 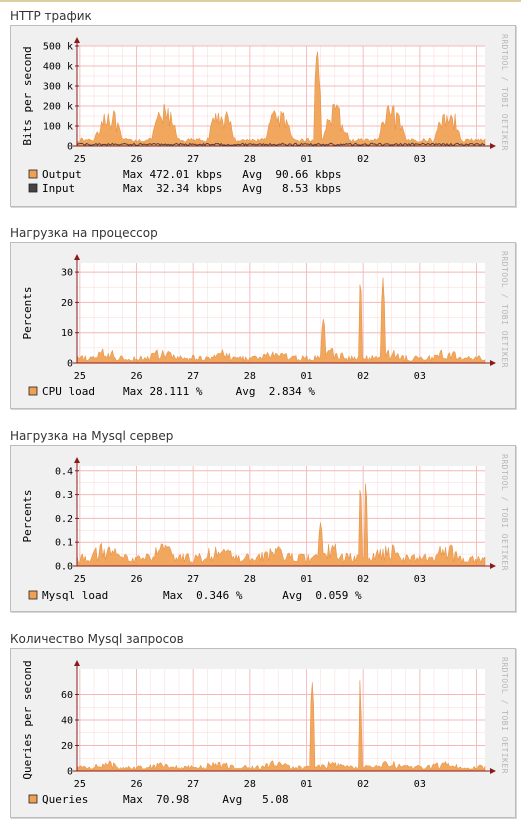 I want to click on legend-stats: Max 0.346 % Avg 0.059 %, so click(x=262, y=595).